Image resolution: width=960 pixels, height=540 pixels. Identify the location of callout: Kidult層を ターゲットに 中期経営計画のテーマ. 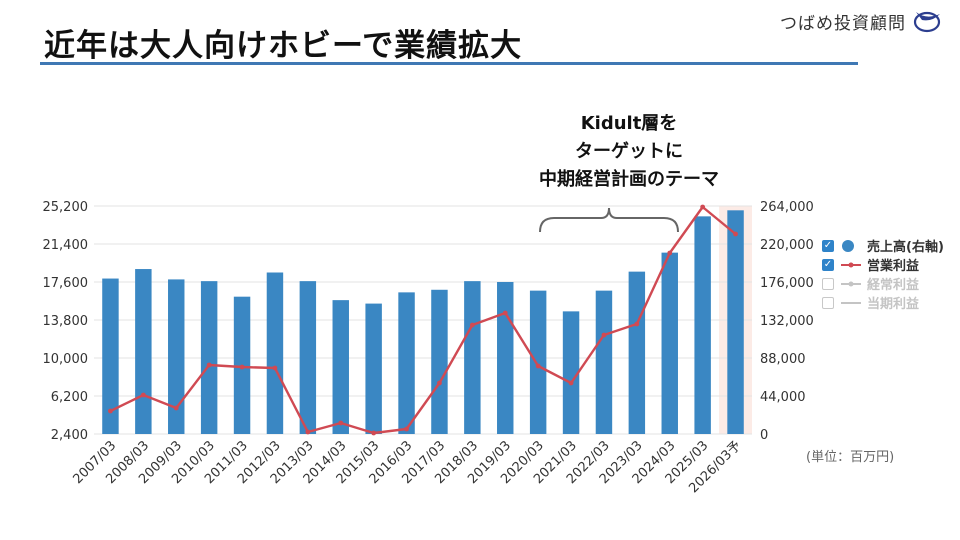
(629, 152).